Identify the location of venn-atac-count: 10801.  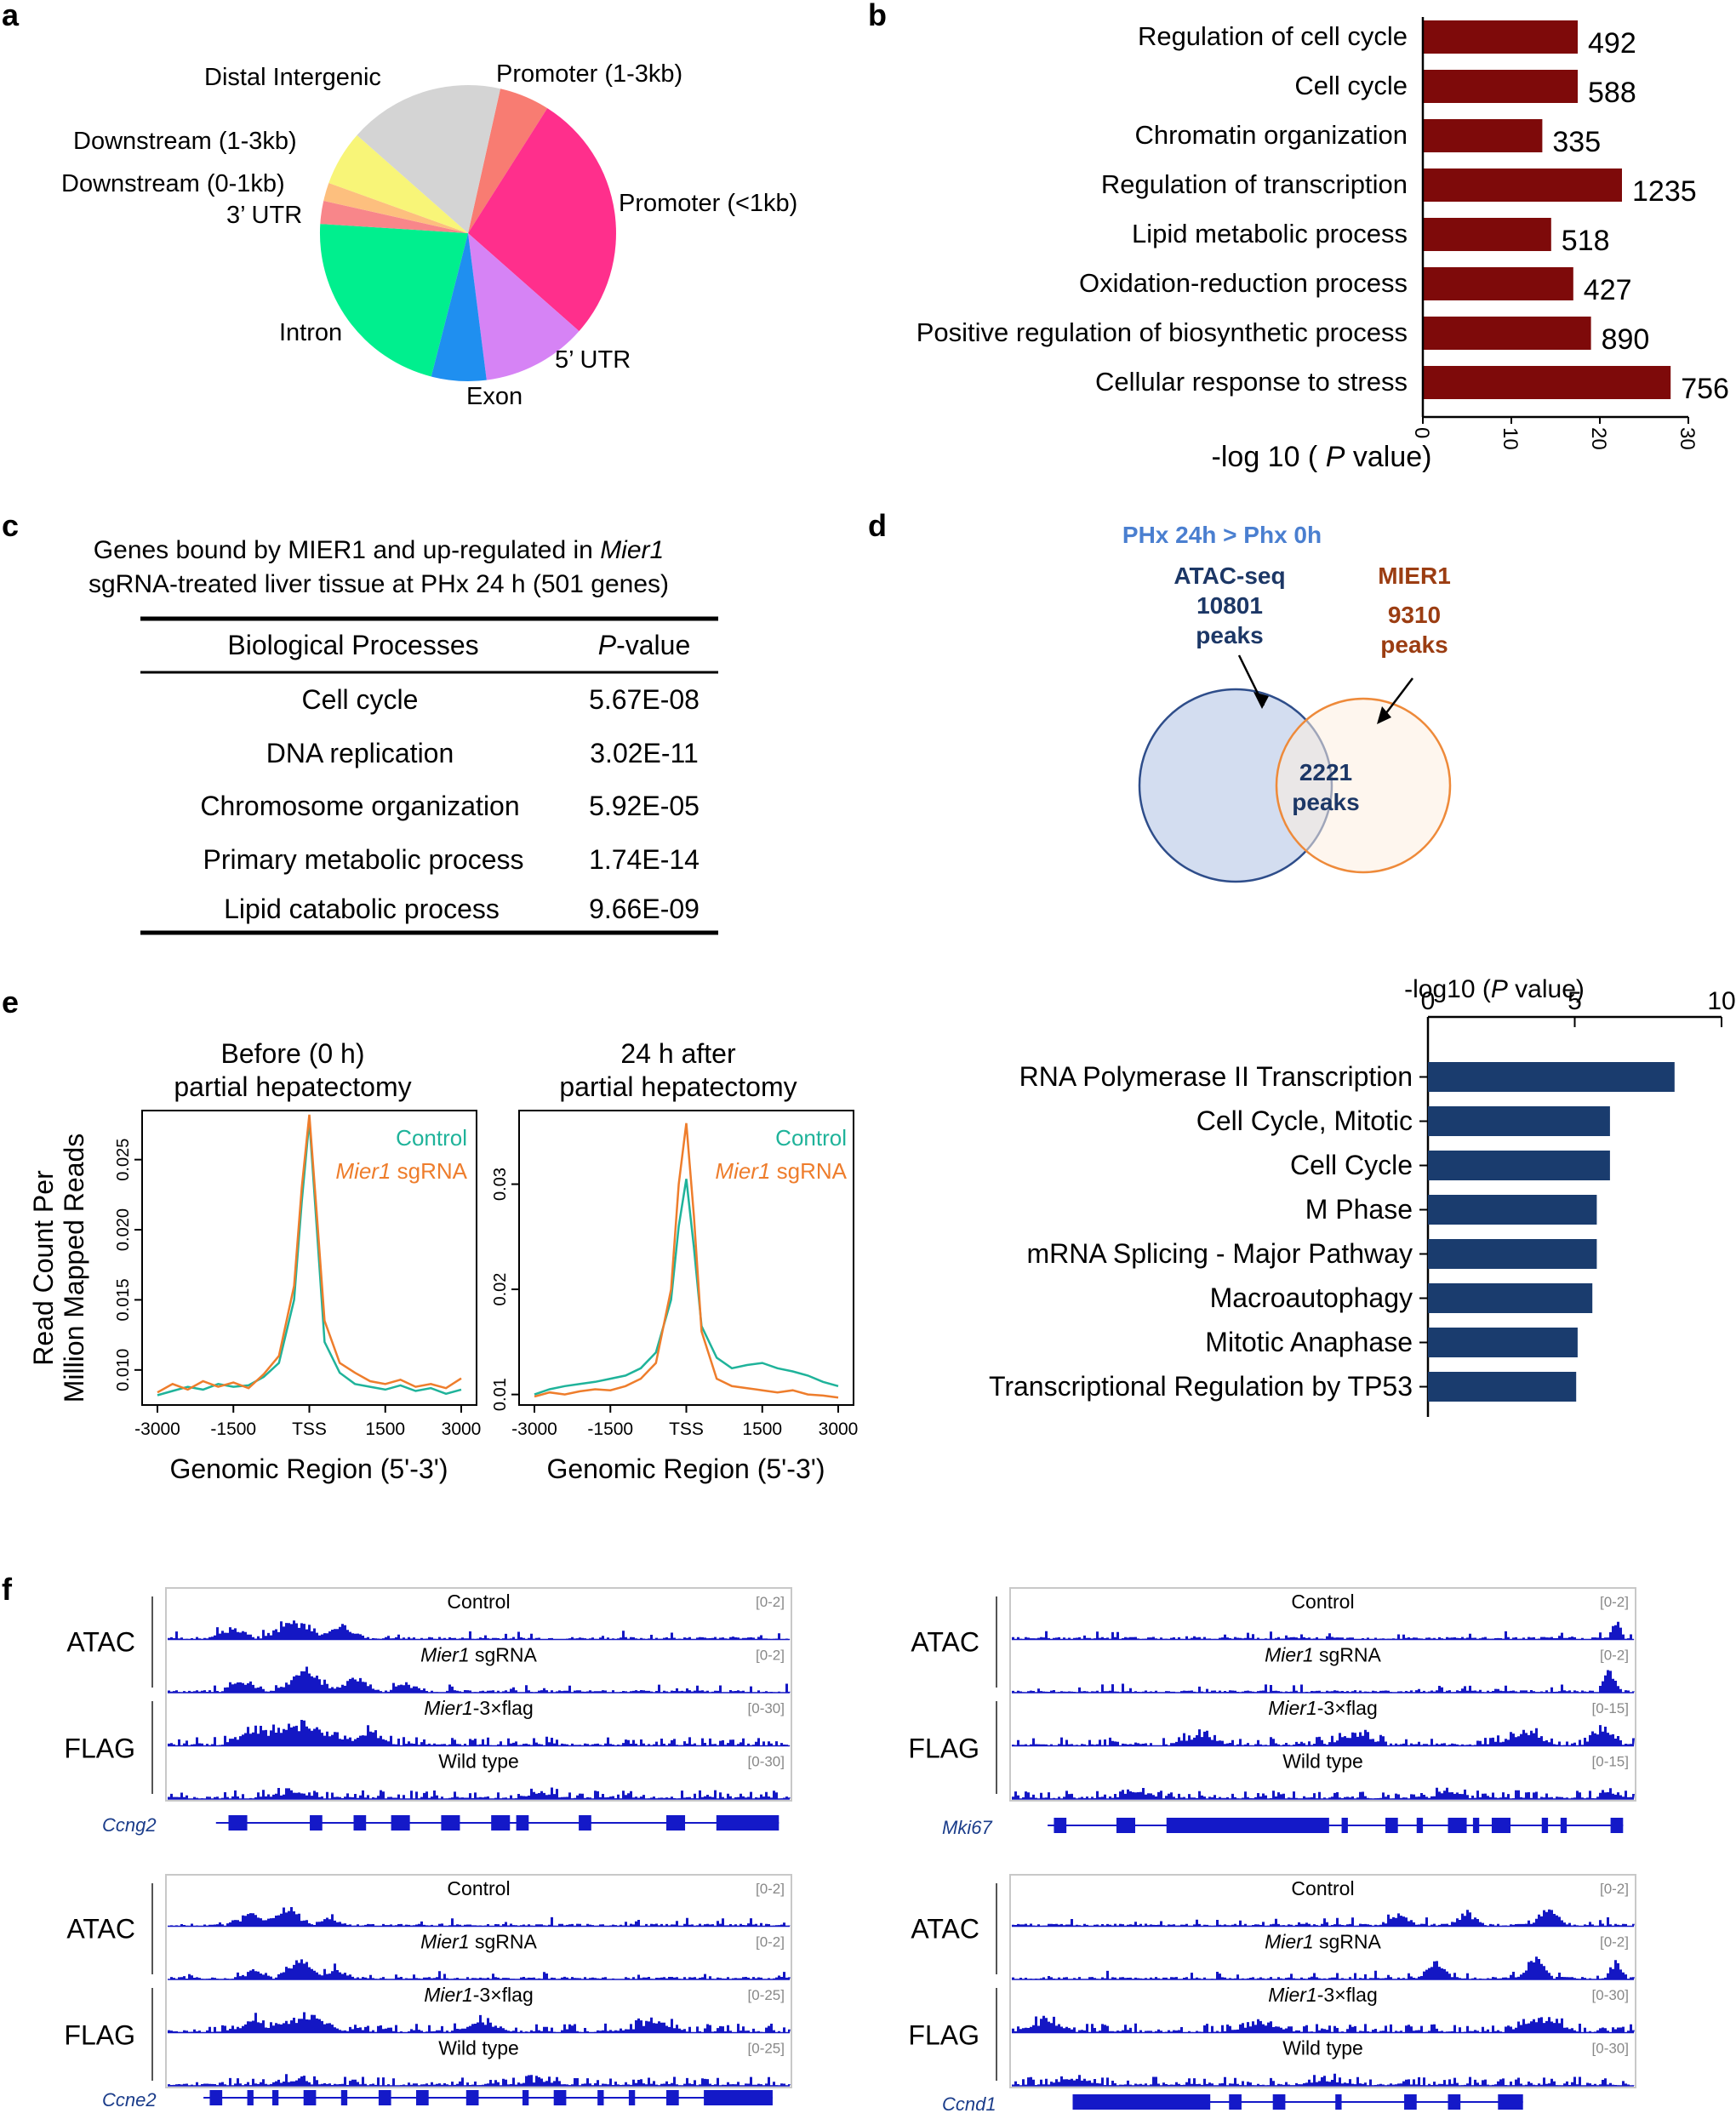
(1229, 605).